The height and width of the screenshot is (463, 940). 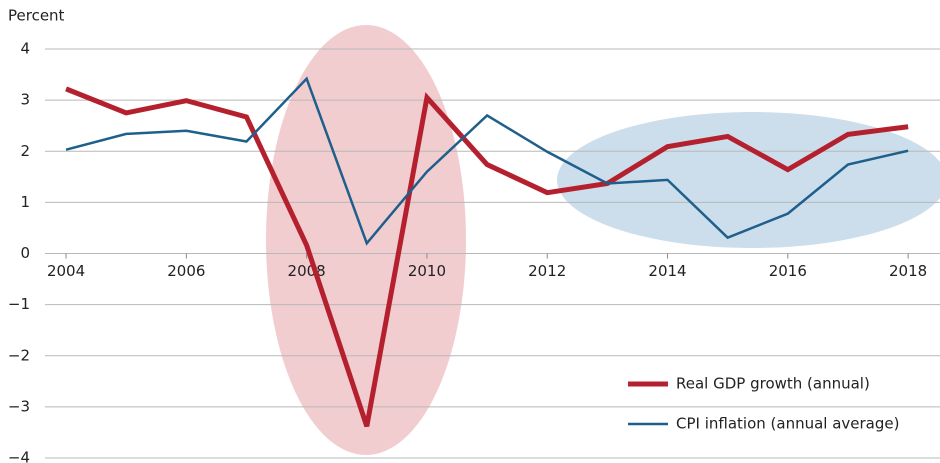 What do you see at coordinates (66, 271) in the screenshot?
I see `x-tick-label: 2004` at bounding box center [66, 271].